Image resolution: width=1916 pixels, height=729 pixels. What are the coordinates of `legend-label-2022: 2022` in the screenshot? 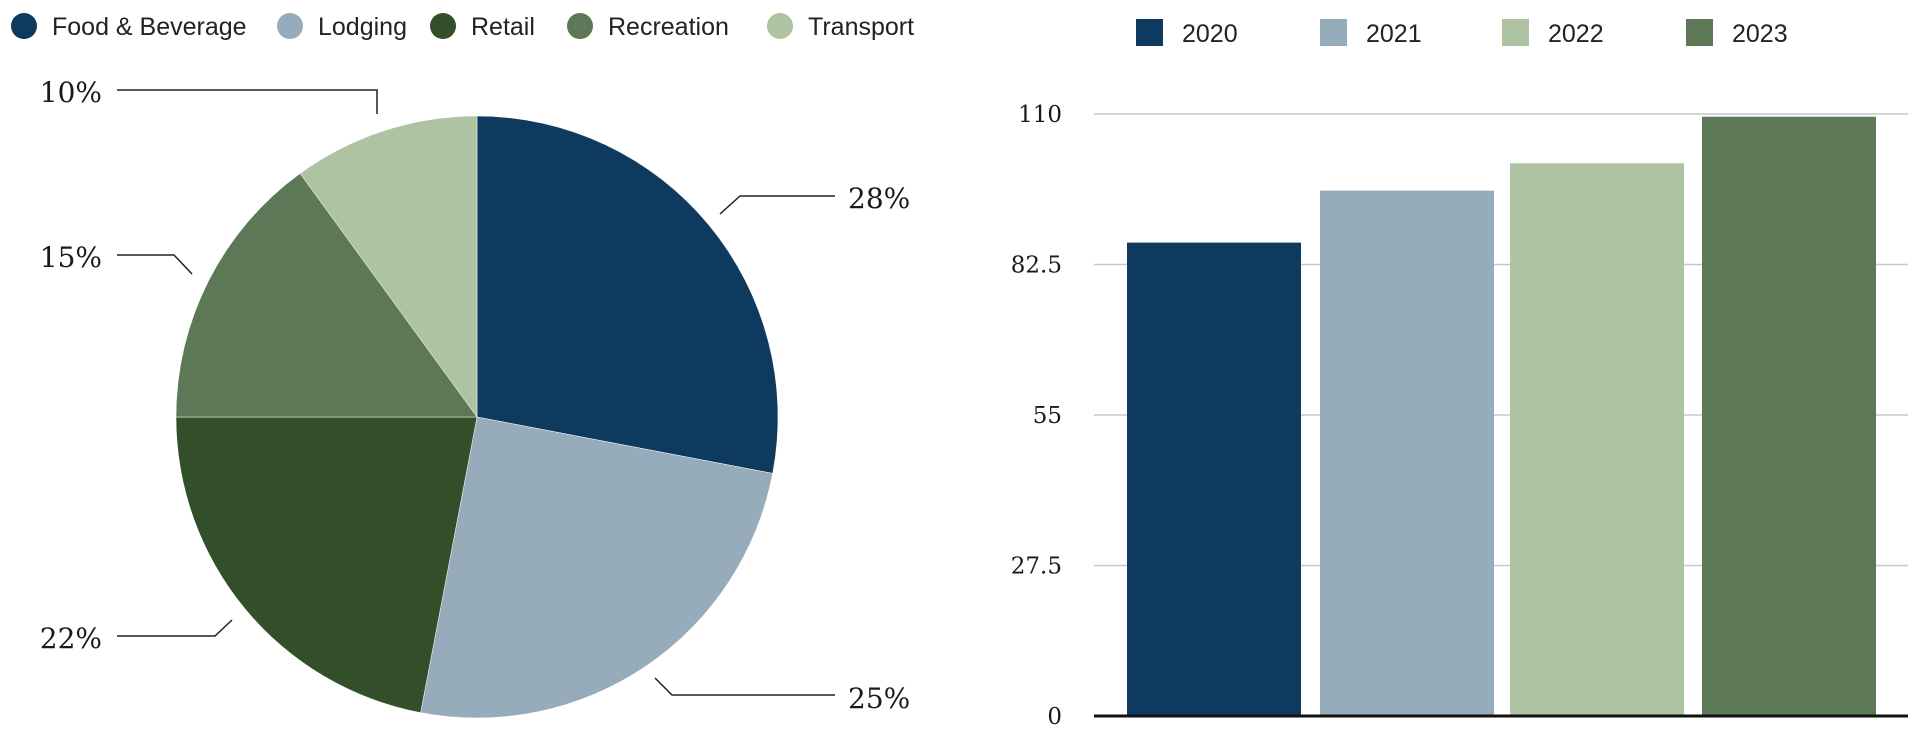 It's located at (1576, 34).